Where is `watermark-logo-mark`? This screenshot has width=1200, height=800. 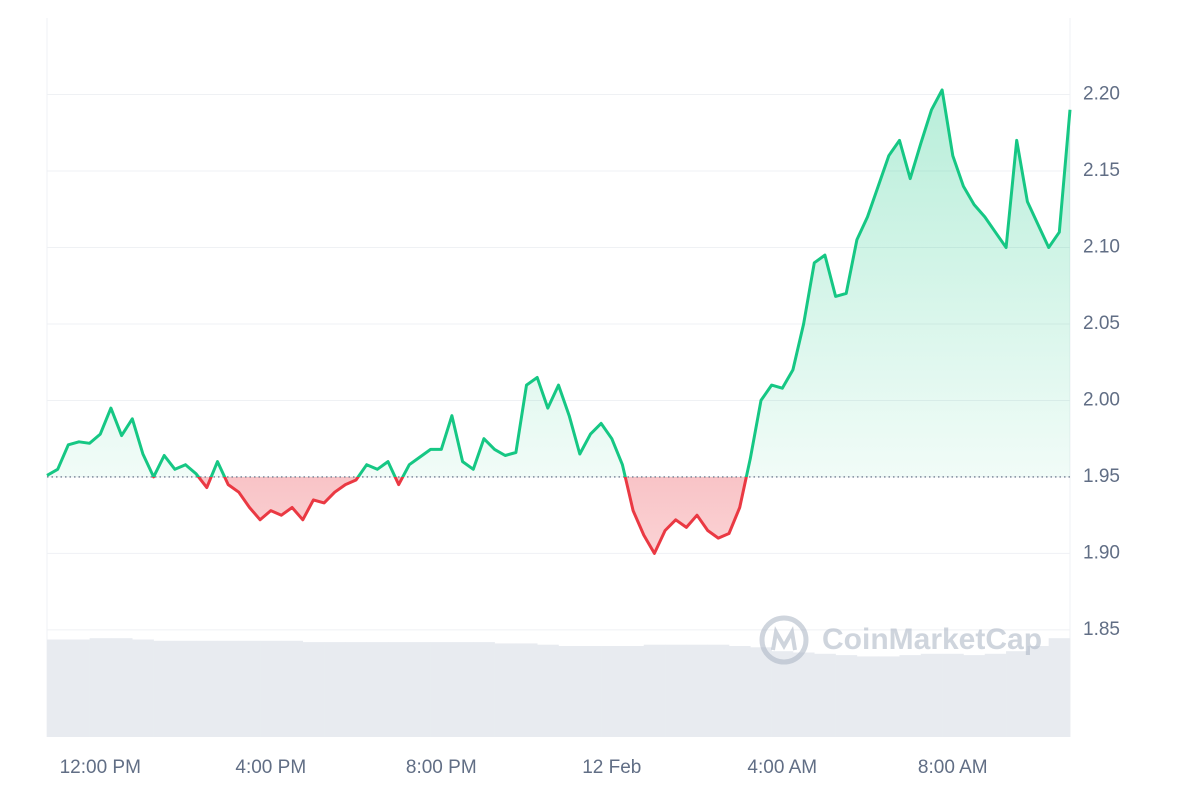
watermark-logo-mark is located at coordinates (784, 638).